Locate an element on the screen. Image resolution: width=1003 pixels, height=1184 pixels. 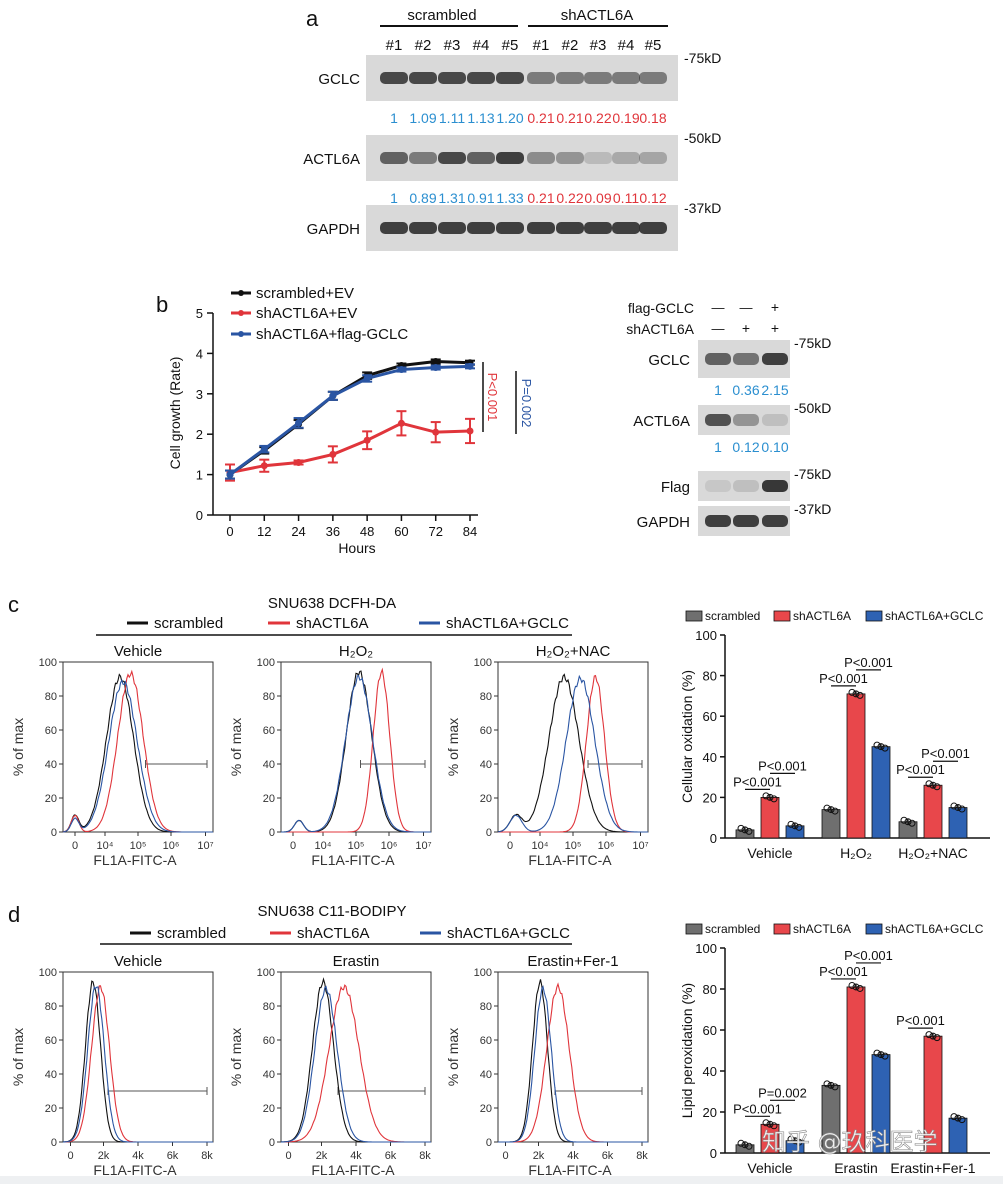
size-marker: -75kD is located at coordinates (812, 474).